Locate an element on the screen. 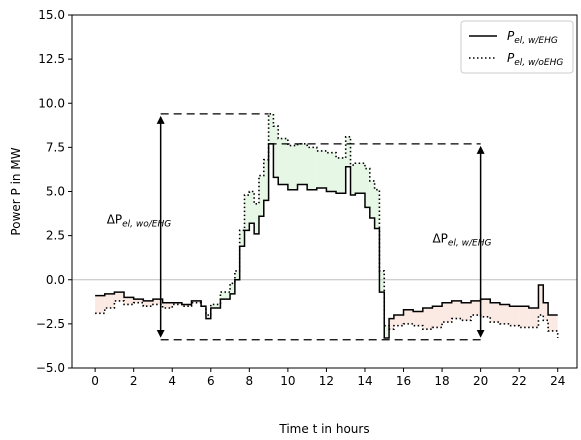  x-tick-label: 4 is located at coordinates (172, 381).